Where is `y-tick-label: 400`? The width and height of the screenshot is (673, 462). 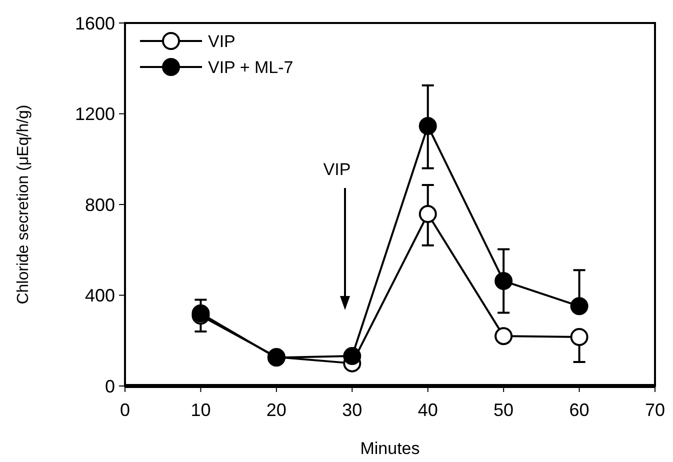 y-tick-label: 400 is located at coordinates (99, 296).